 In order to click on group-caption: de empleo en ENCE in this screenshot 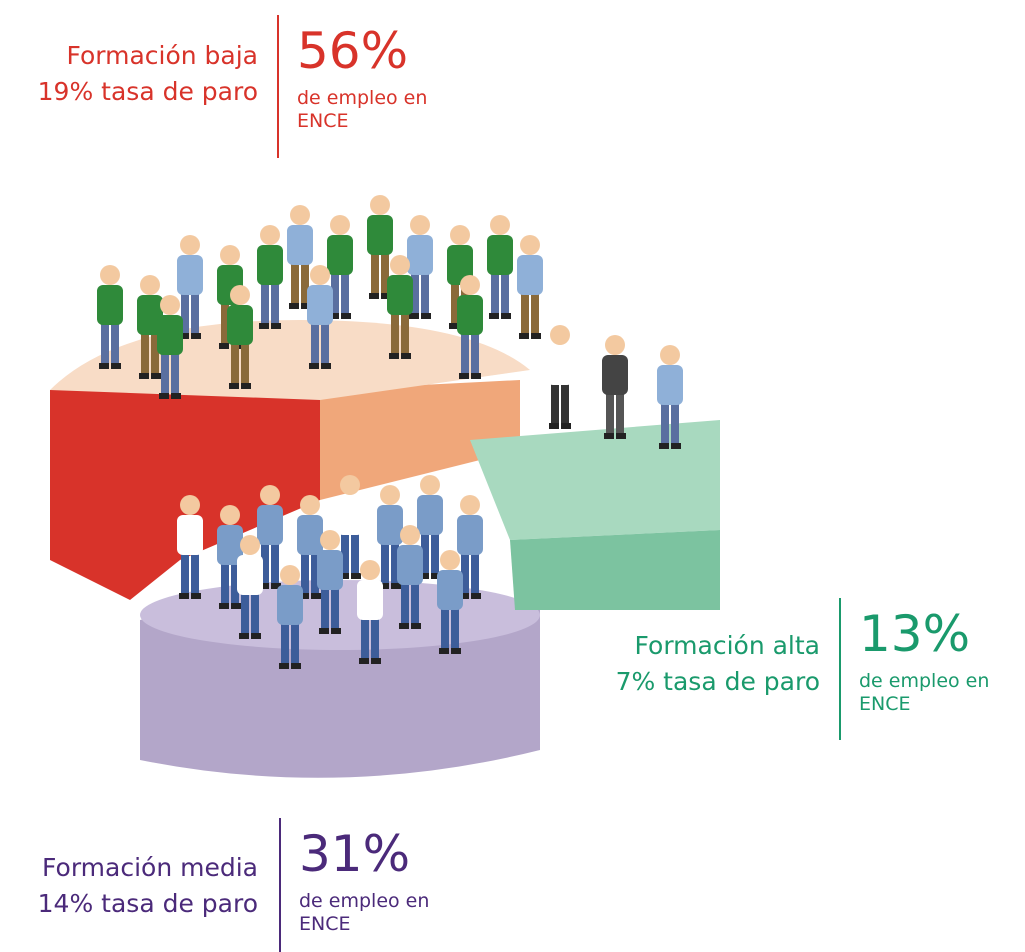, I will do `click(924, 692)`.